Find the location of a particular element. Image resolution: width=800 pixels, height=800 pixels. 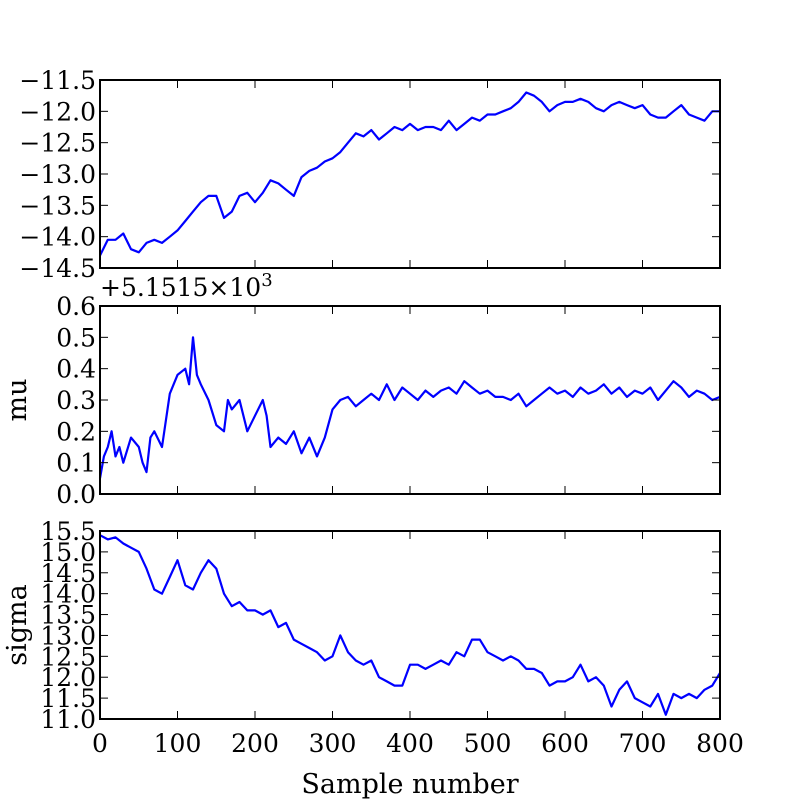

y-tick-label: 0.0 is located at coordinates (76, 494).